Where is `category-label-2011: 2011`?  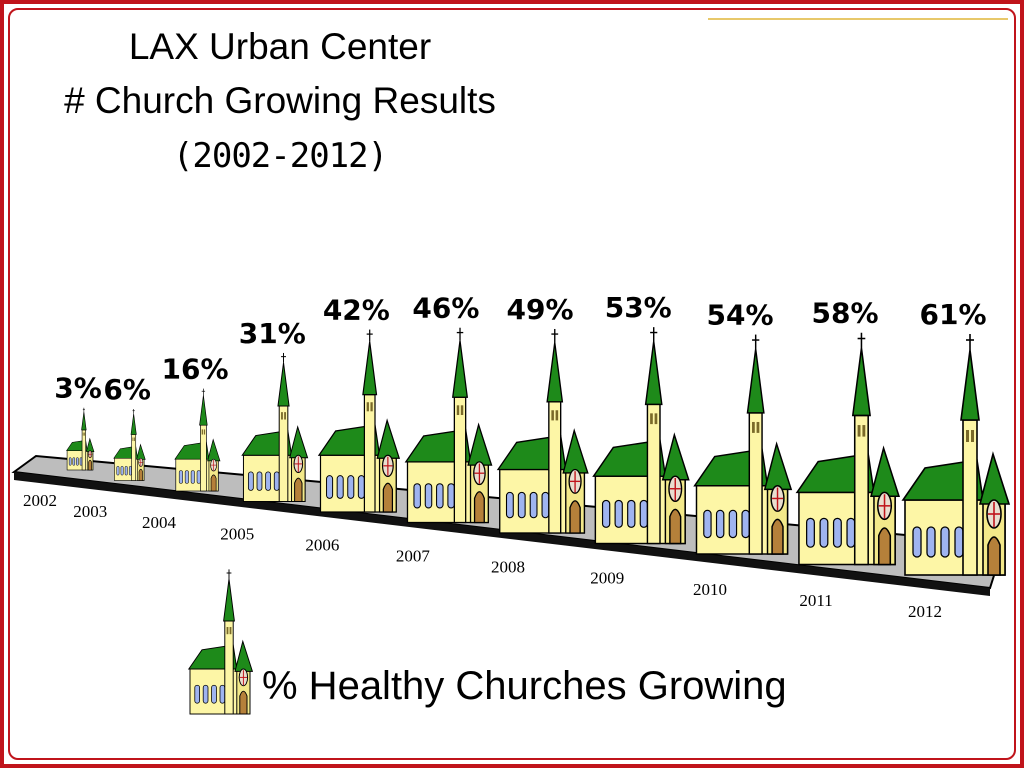
category-label-2011: 2011 is located at coordinates (815, 600).